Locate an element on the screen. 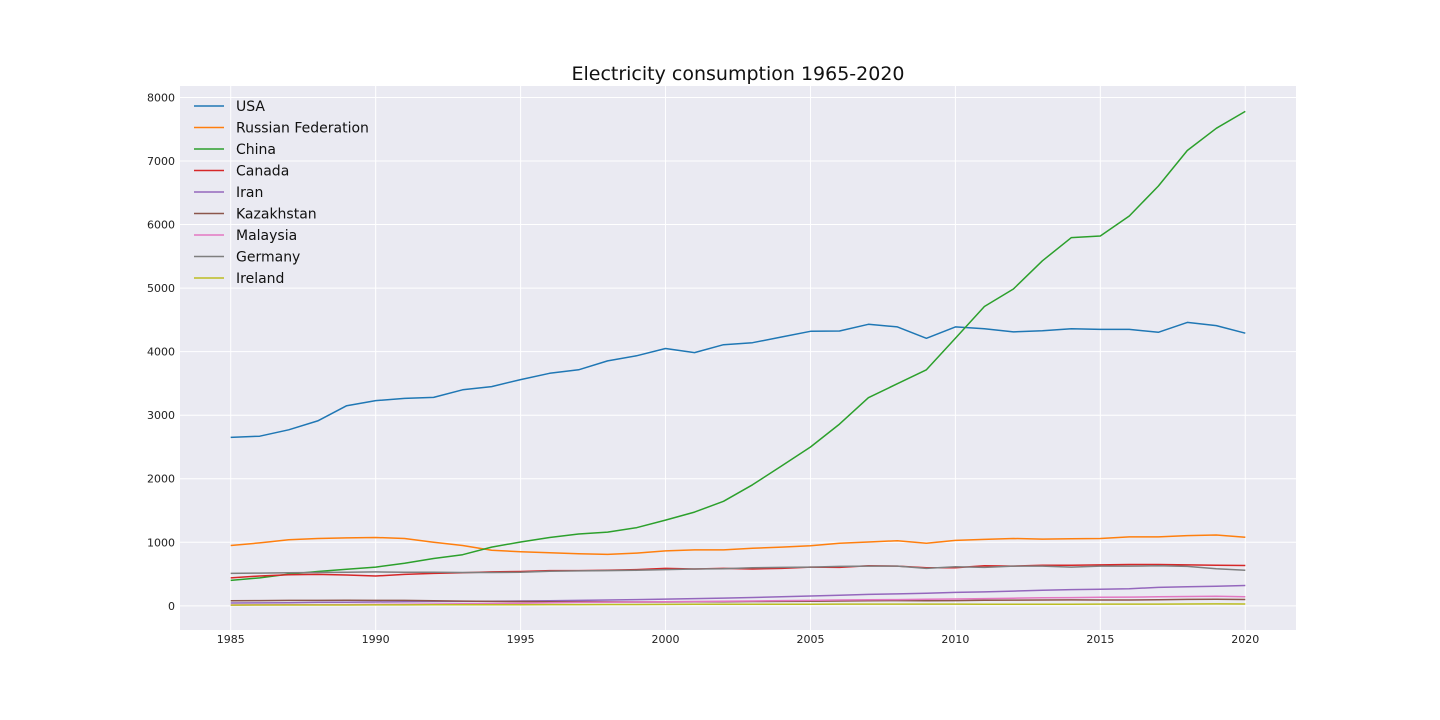 This screenshot has height=720, width=1440. legend-item-china: China is located at coordinates (235, 150).